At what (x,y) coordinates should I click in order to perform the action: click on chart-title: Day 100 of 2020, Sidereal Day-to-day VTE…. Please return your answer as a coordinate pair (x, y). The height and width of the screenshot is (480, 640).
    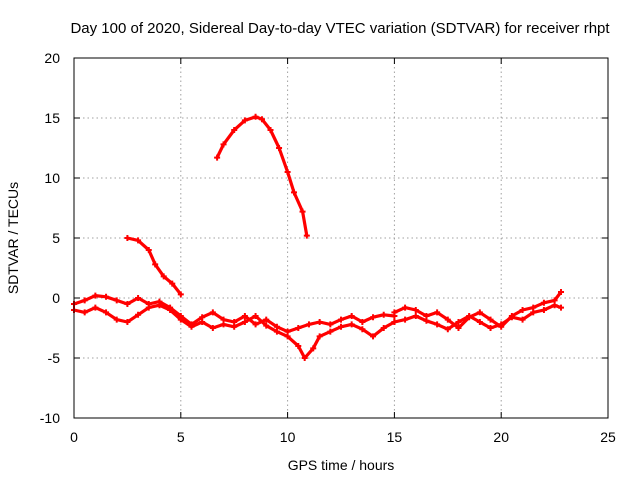
    Looking at the image, I should click on (340, 28).